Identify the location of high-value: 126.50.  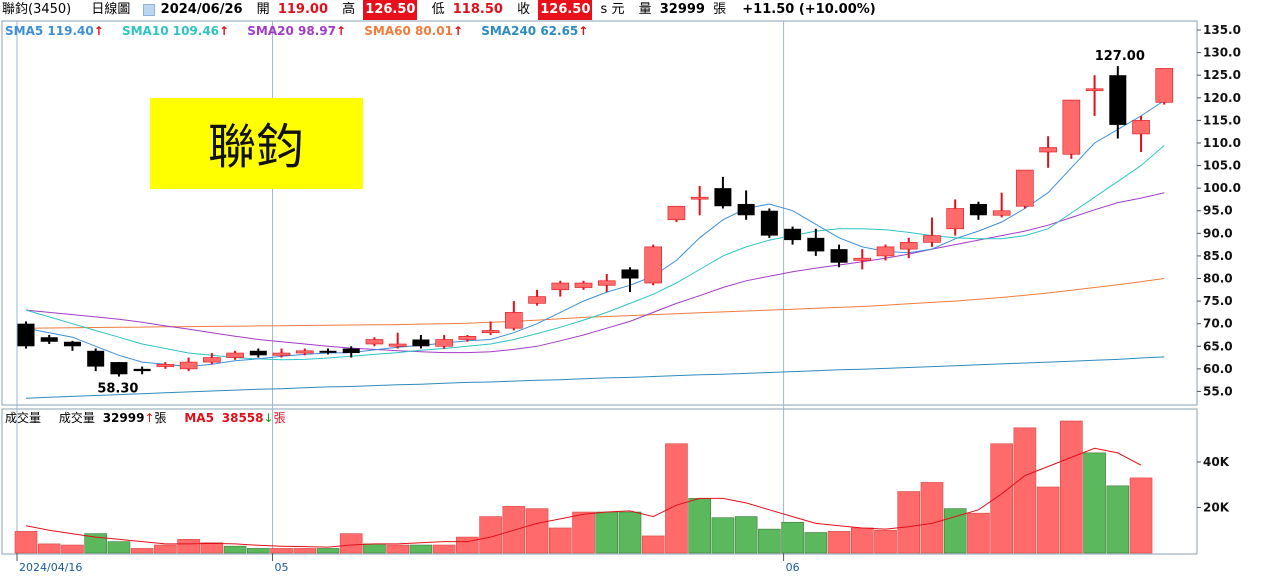
(390, 10).